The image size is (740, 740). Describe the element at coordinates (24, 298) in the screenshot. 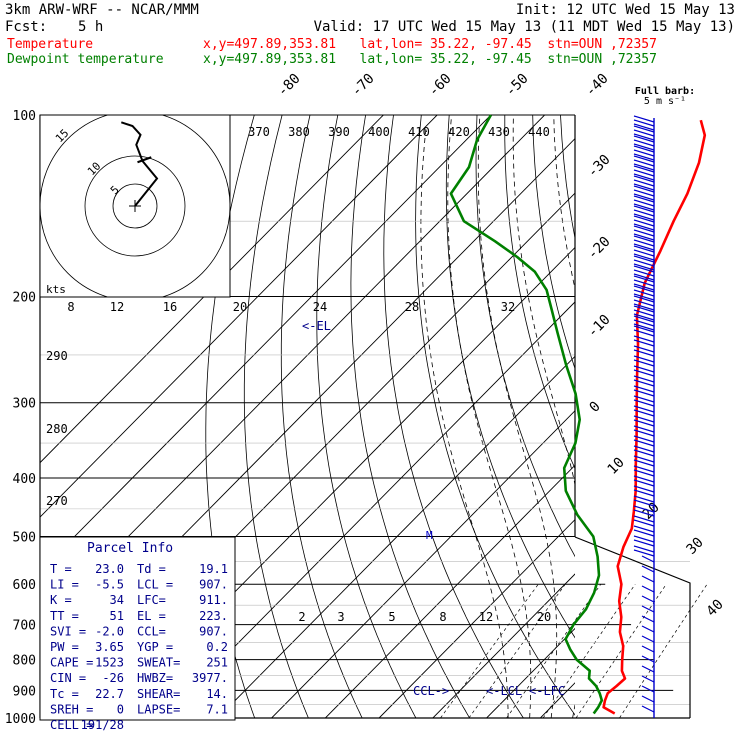

I see `pressure-tick-label: 200` at that location.